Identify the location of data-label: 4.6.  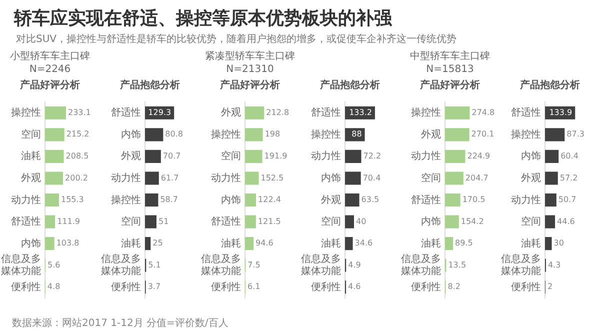
(354, 287).